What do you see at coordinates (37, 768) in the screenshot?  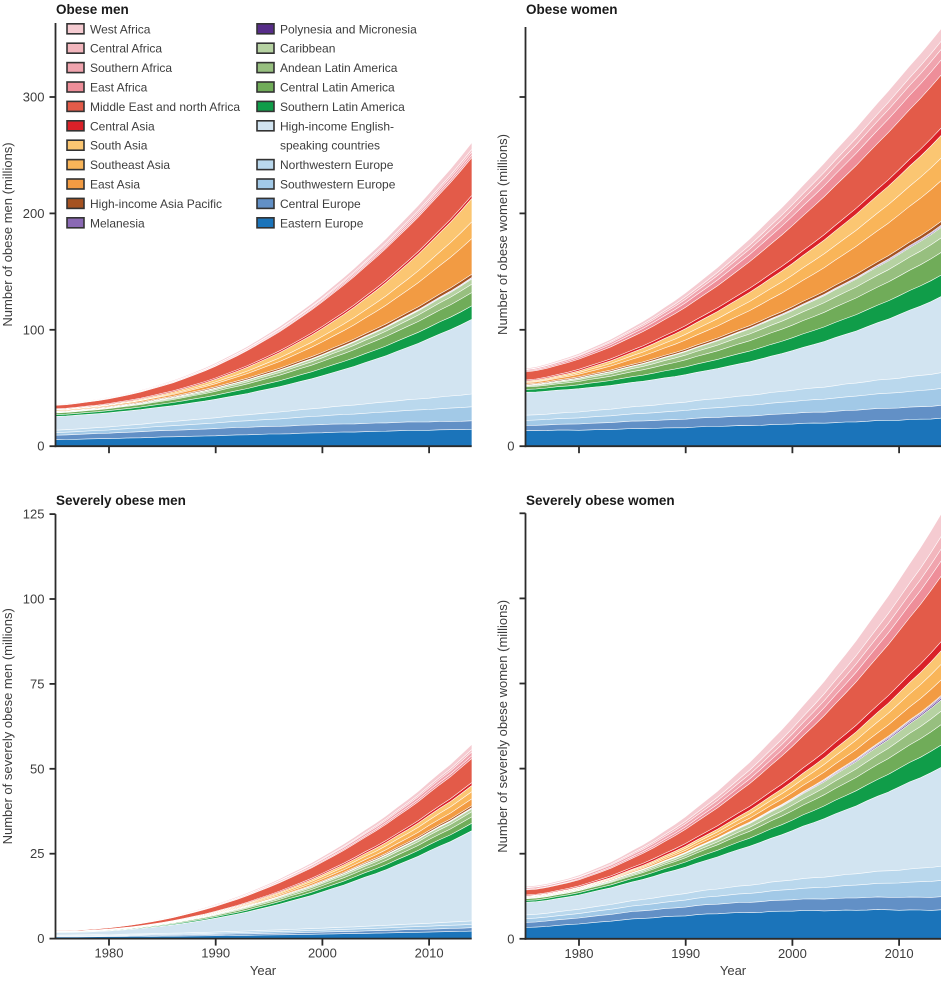 I see `svg-text: 50` at bounding box center [37, 768].